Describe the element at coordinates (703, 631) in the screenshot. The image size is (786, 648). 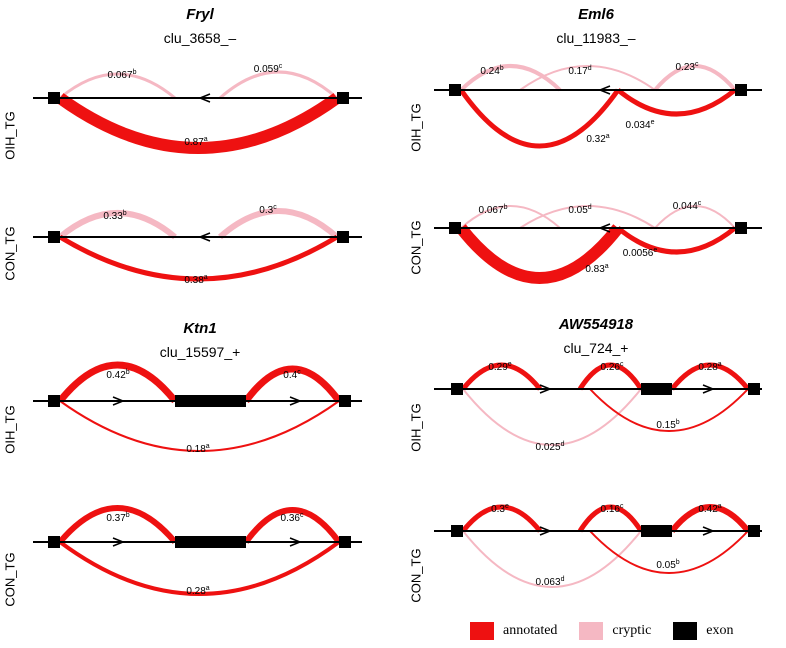
I see `legend-item-exon: exon` at that location.